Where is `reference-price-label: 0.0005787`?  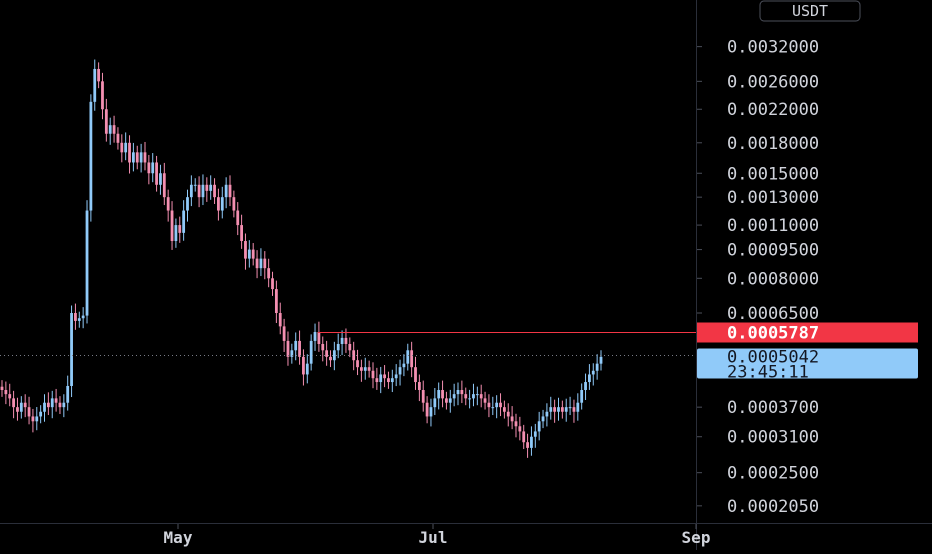 reference-price-label: 0.0005787 is located at coordinates (807, 333).